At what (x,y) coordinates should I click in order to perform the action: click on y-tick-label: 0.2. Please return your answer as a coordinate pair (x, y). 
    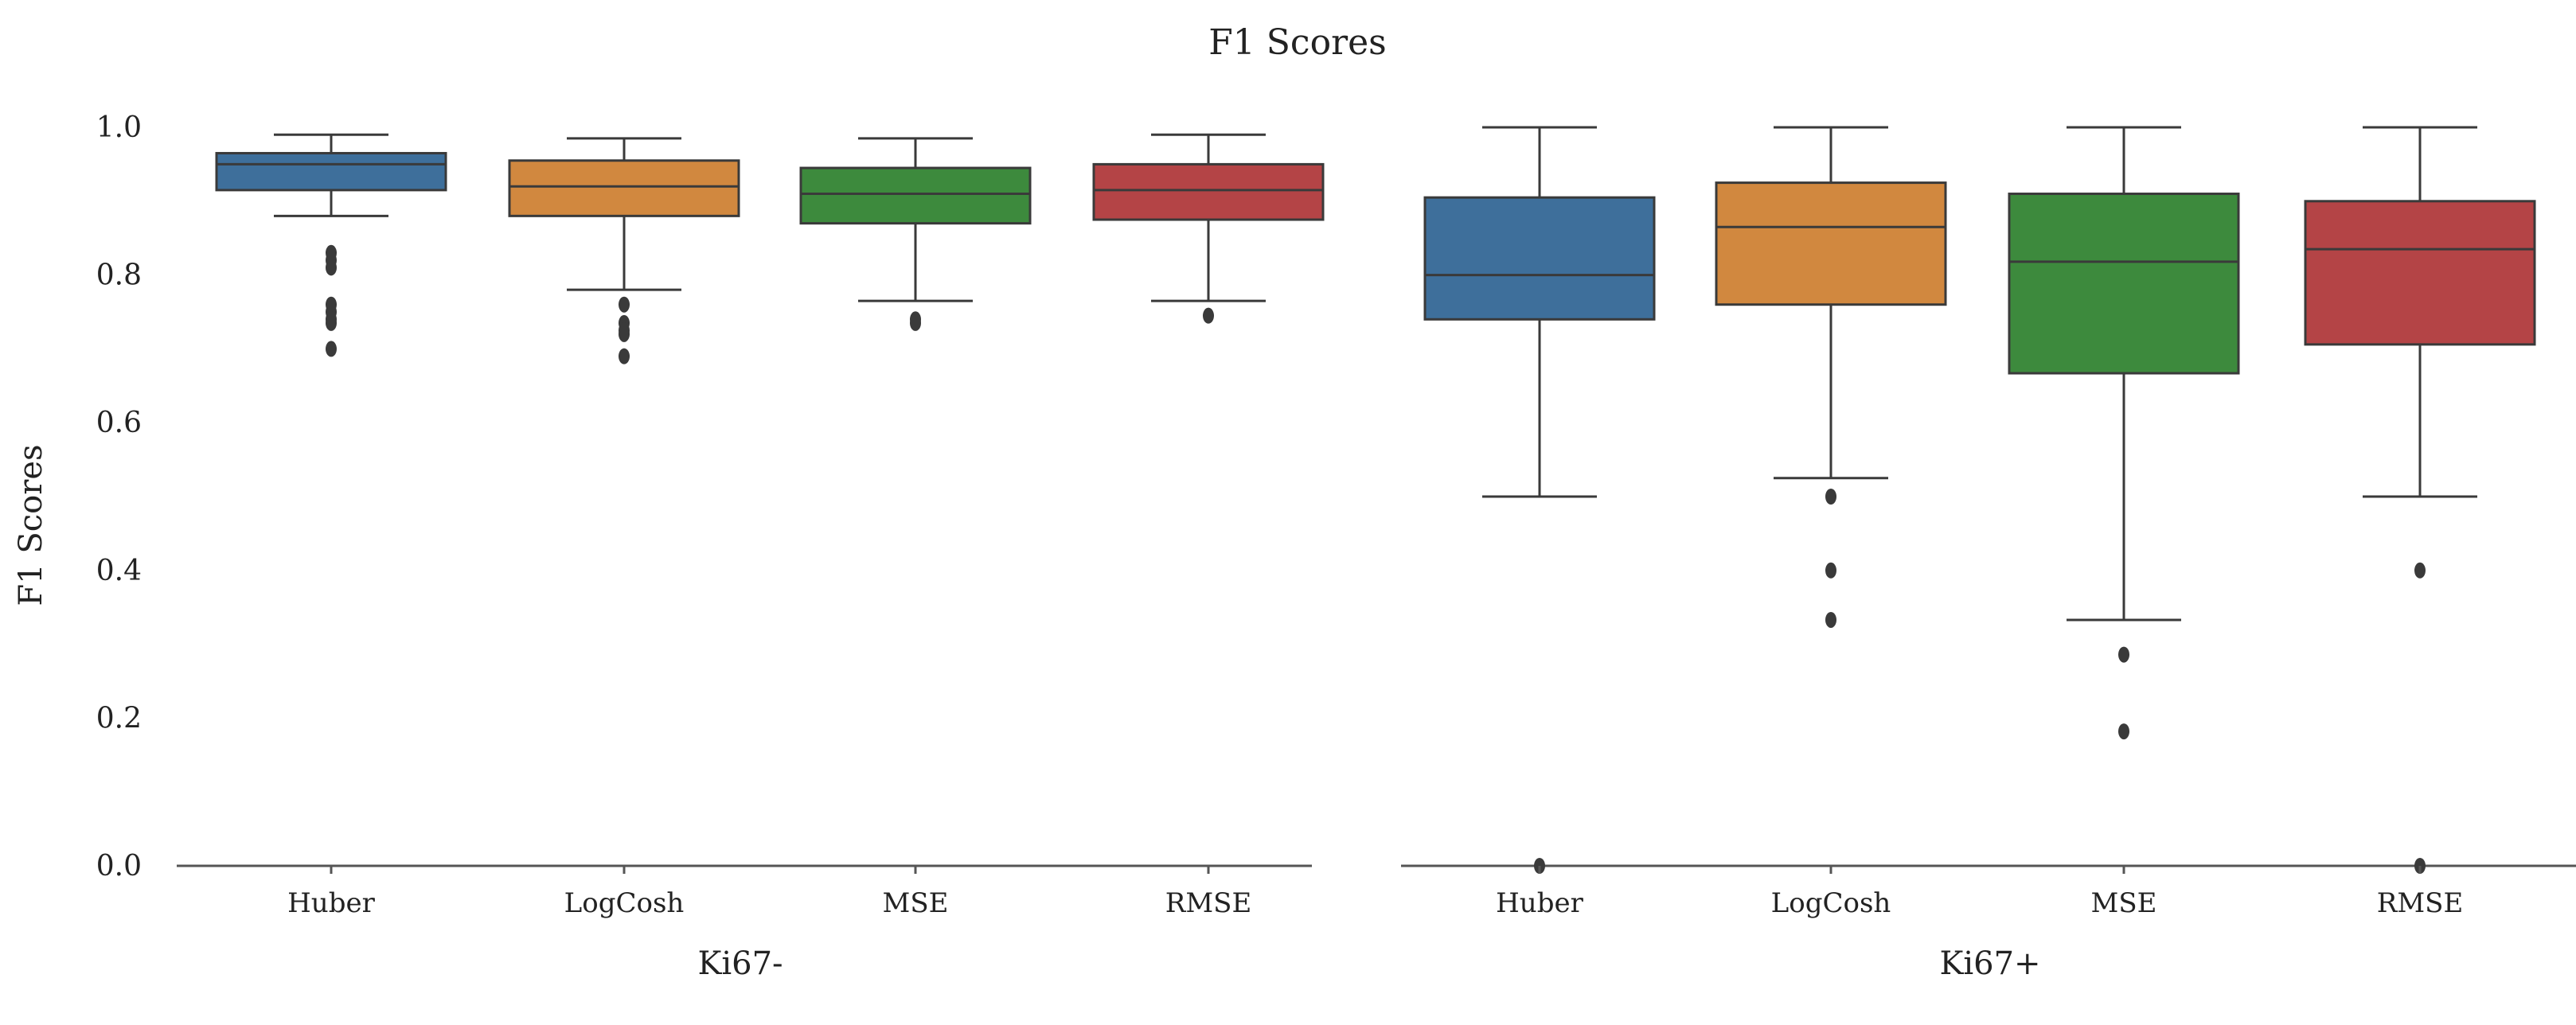
    Looking at the image, I should click on (119, 718).